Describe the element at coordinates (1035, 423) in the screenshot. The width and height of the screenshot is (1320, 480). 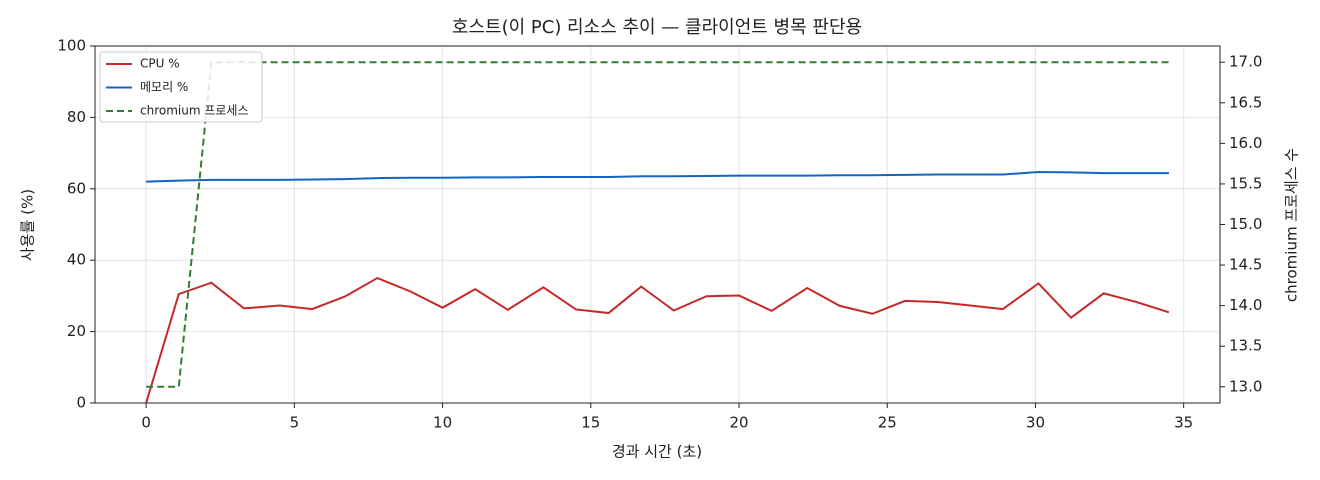
I see `x-tick-label: 30` at that location.